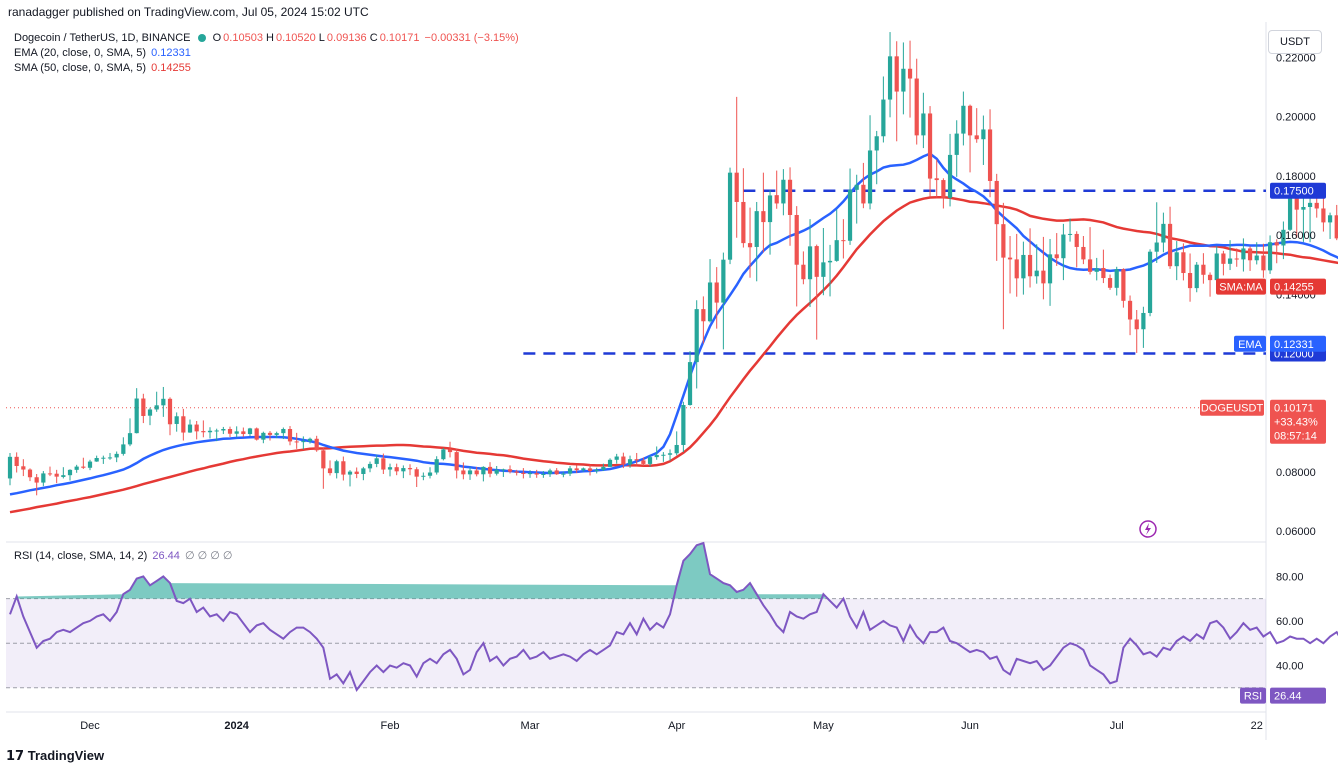 This screenshot has height=771, width=1338. What do you see at coordinates (1296, 473) in the screenshot?
I see `price-tick-label: 0.08000` at bounding box center [1296, 473].